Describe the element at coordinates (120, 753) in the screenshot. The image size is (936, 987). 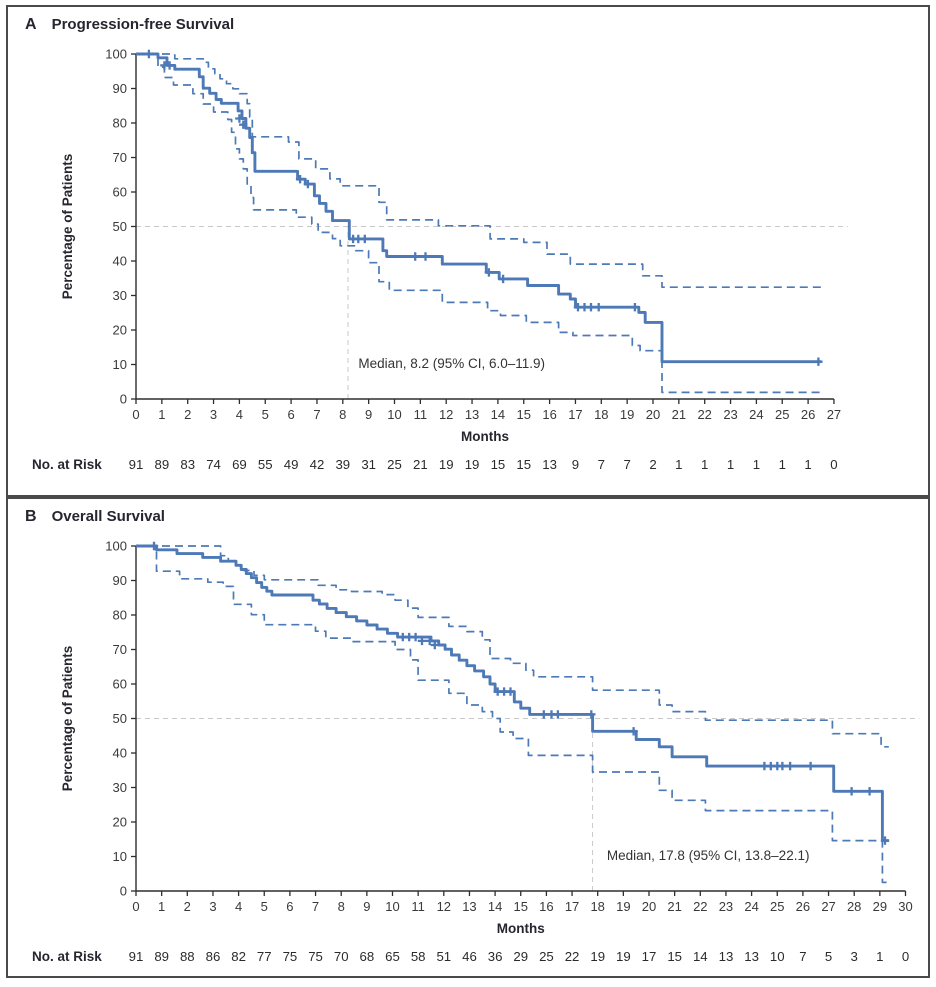
I see `y-tick-label: 40` at that location.